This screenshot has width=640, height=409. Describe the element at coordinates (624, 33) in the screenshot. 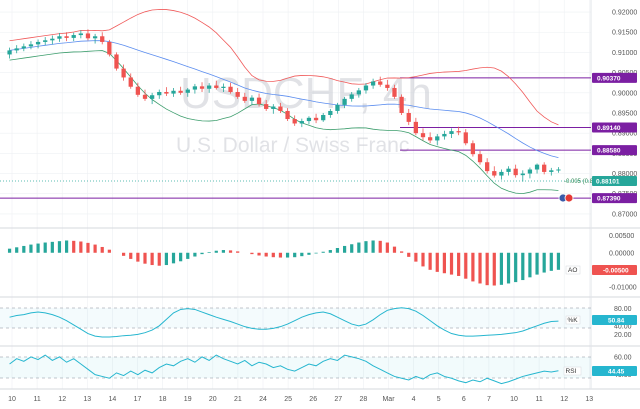

I see `price-axis-label: 0.91500` at that location.